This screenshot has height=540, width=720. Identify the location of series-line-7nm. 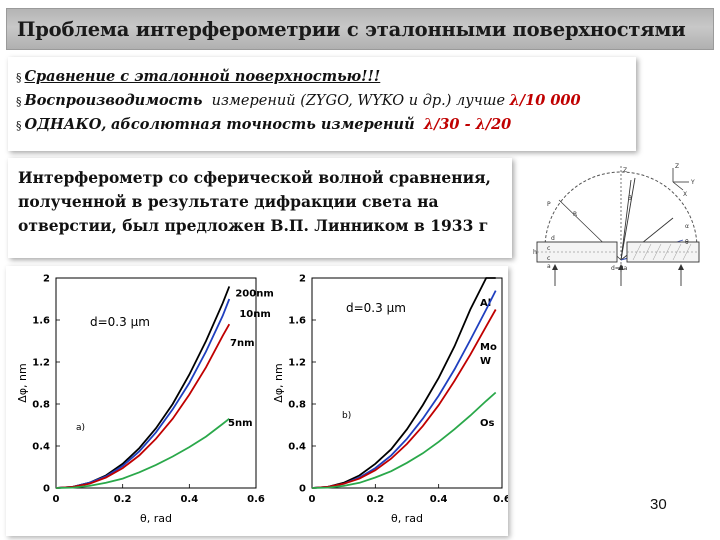
(143, 406).